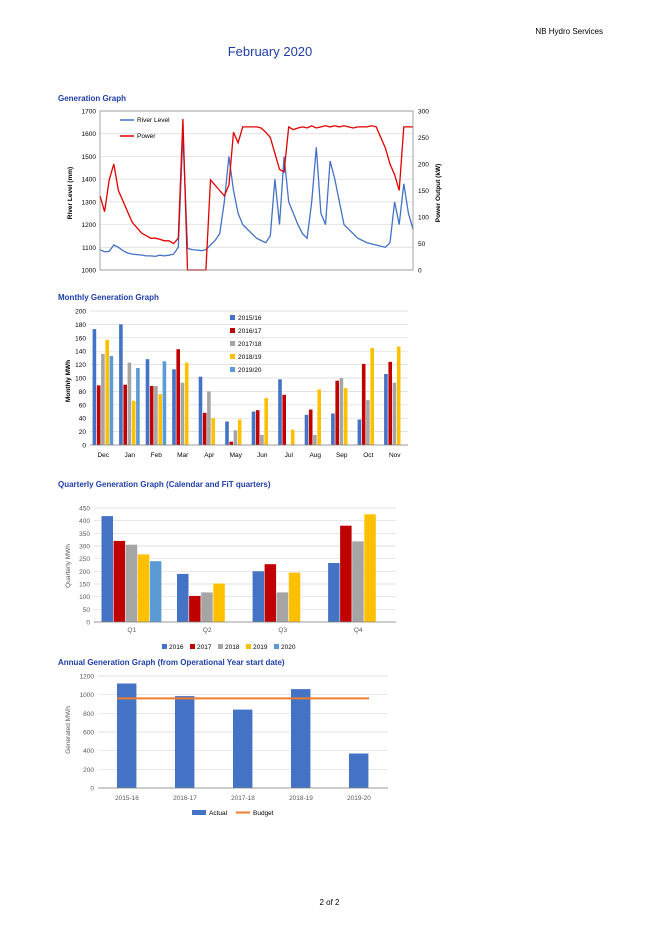 Image resolution: width=659 pixels, height=933 pixels. Describe the element at coordinates (204, 428) in the screenshot. I see `bar-2016/17-Apr` at that location.